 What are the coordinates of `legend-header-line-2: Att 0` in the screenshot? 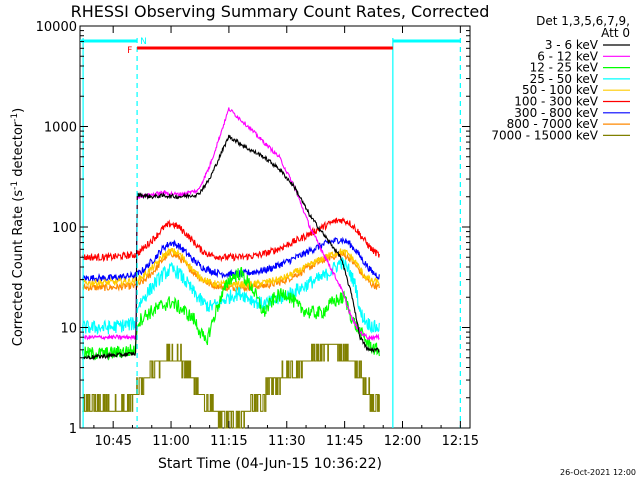 It's located at (615, 33).